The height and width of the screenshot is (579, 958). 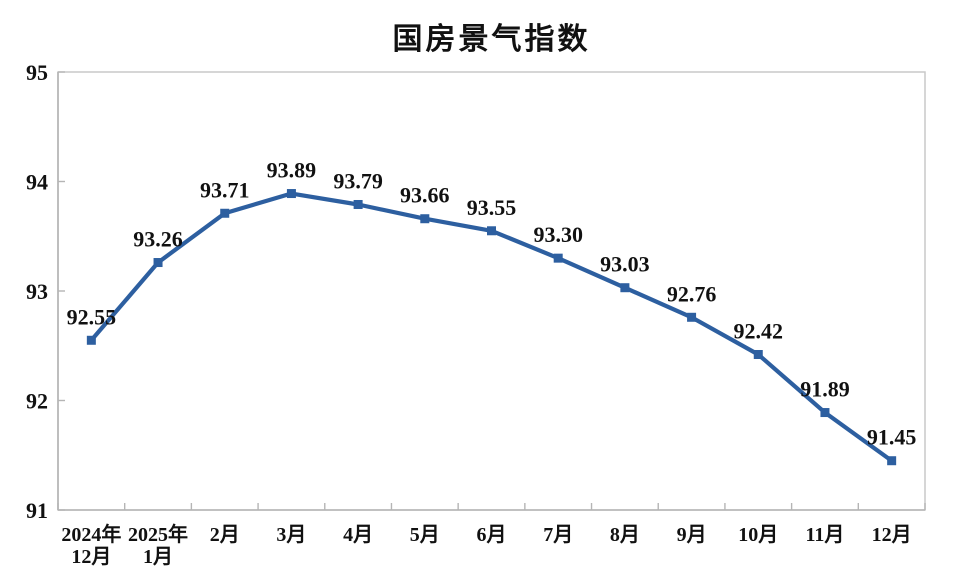 What do you see at coordinates (358, 180) in the screenshot?
I see `data-label: 93.79` at bounding box center [358, 180].